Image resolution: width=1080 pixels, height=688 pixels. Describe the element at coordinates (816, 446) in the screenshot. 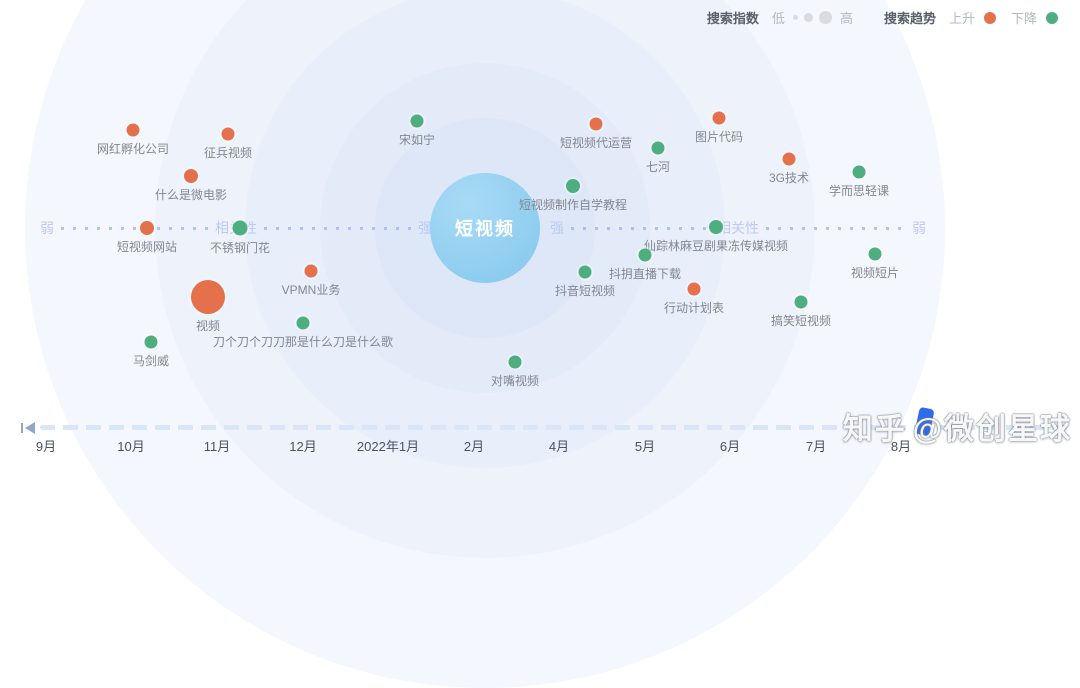

I see `timeline-month-label: 7月` at that location.